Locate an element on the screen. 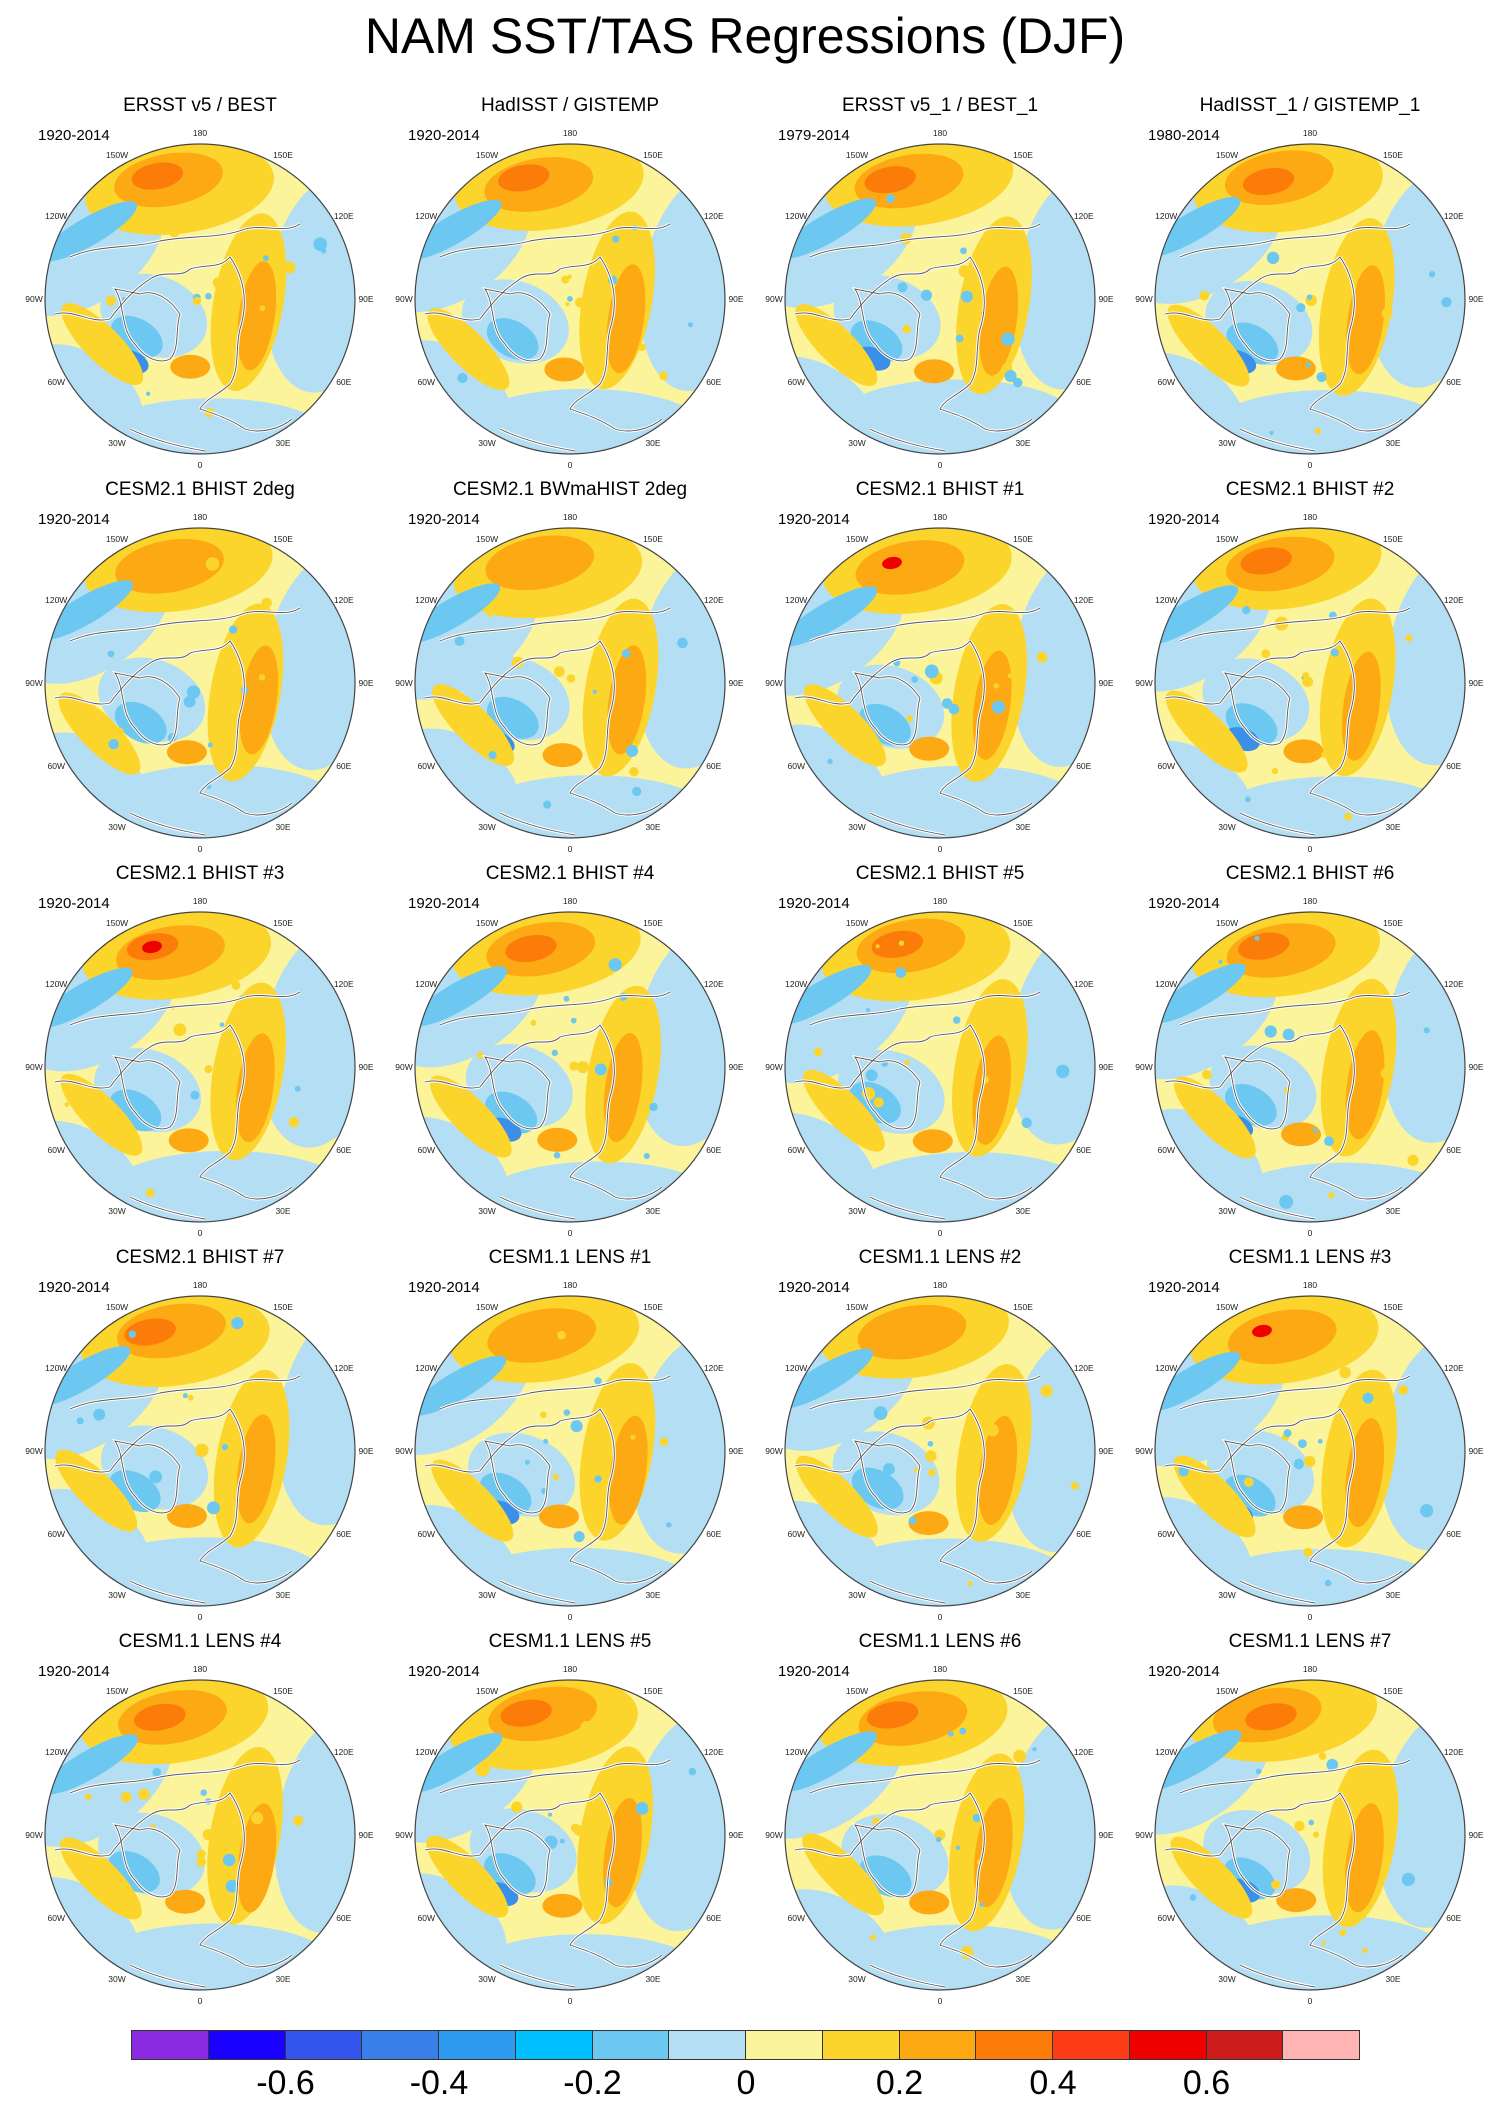 The height and width of the screenshot is (2110, 1490). longitude-label: 30E is located at coordinates (1392, 827).